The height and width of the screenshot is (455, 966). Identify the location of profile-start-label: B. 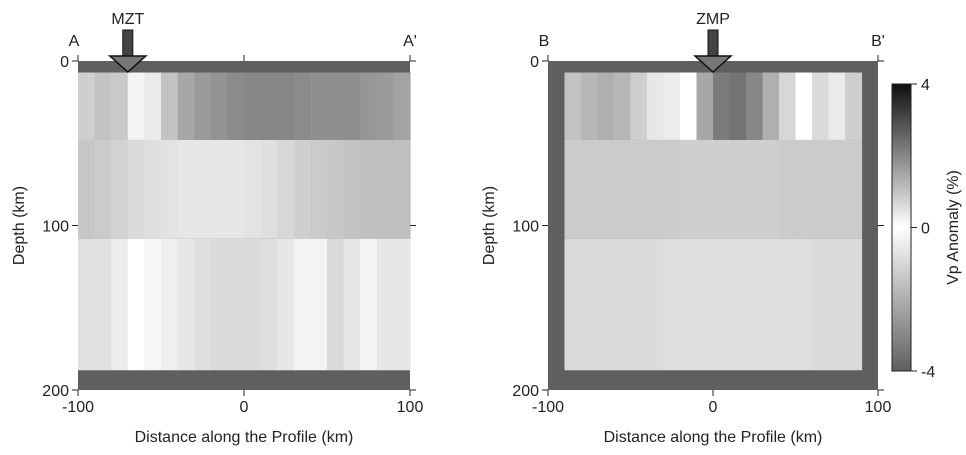
(544, 41).